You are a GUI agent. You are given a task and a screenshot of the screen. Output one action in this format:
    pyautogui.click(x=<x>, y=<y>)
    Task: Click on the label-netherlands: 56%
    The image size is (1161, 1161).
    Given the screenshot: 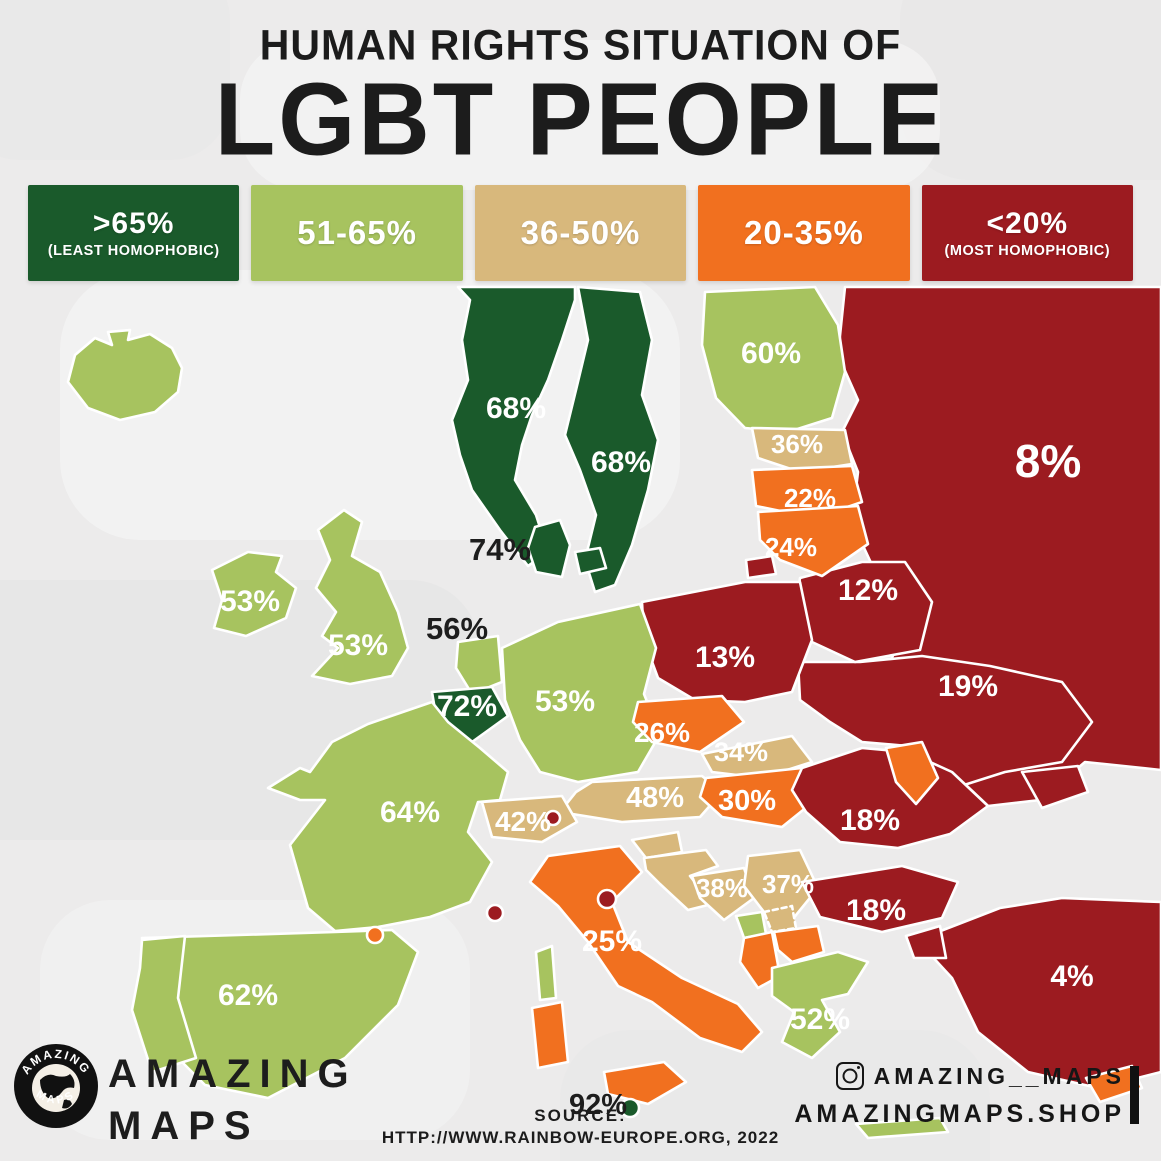 What is the action you would take?
    pyautogui.click(x=457, y=628)
    